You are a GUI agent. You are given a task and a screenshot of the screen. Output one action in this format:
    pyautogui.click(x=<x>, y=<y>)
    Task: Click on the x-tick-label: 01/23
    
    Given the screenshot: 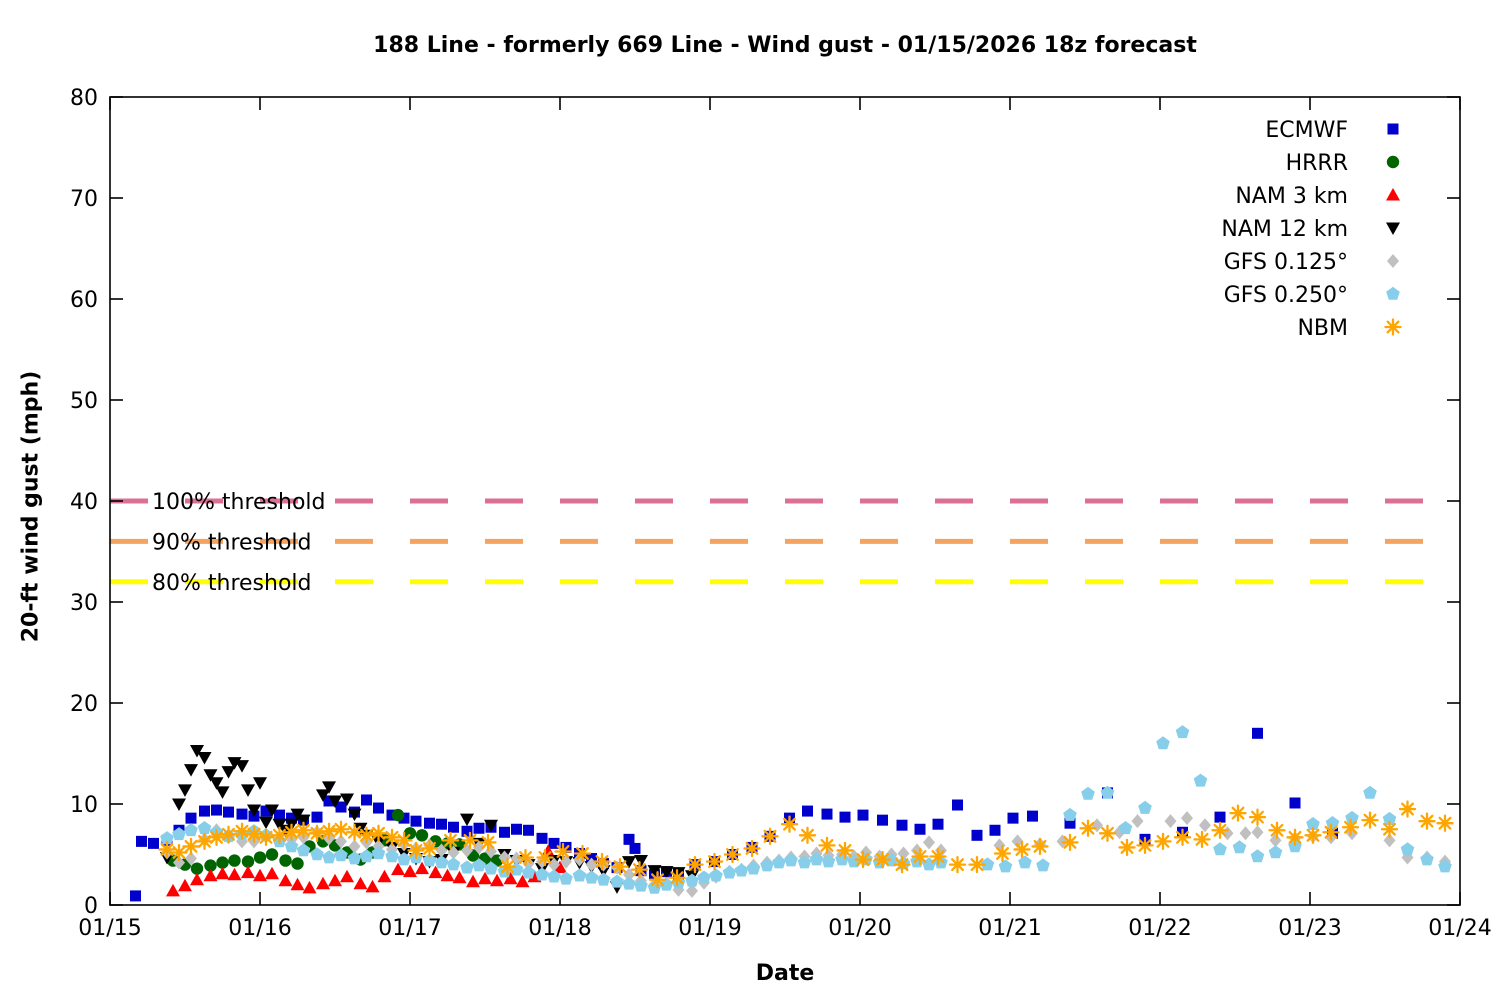 What is the action you would take?
    pyautogui.click(x=1309, y=928)
    